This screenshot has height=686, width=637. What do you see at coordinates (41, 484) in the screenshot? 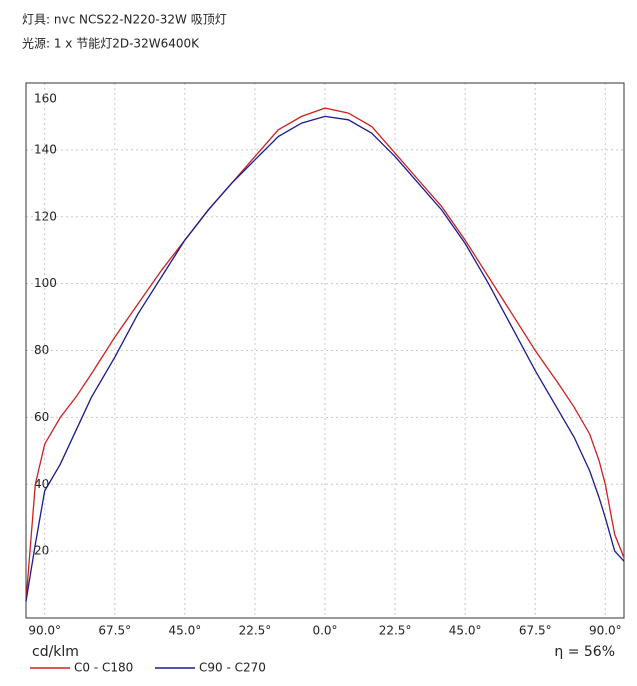
I see `y-tick-label: 40` at bounding box center [41, 484].